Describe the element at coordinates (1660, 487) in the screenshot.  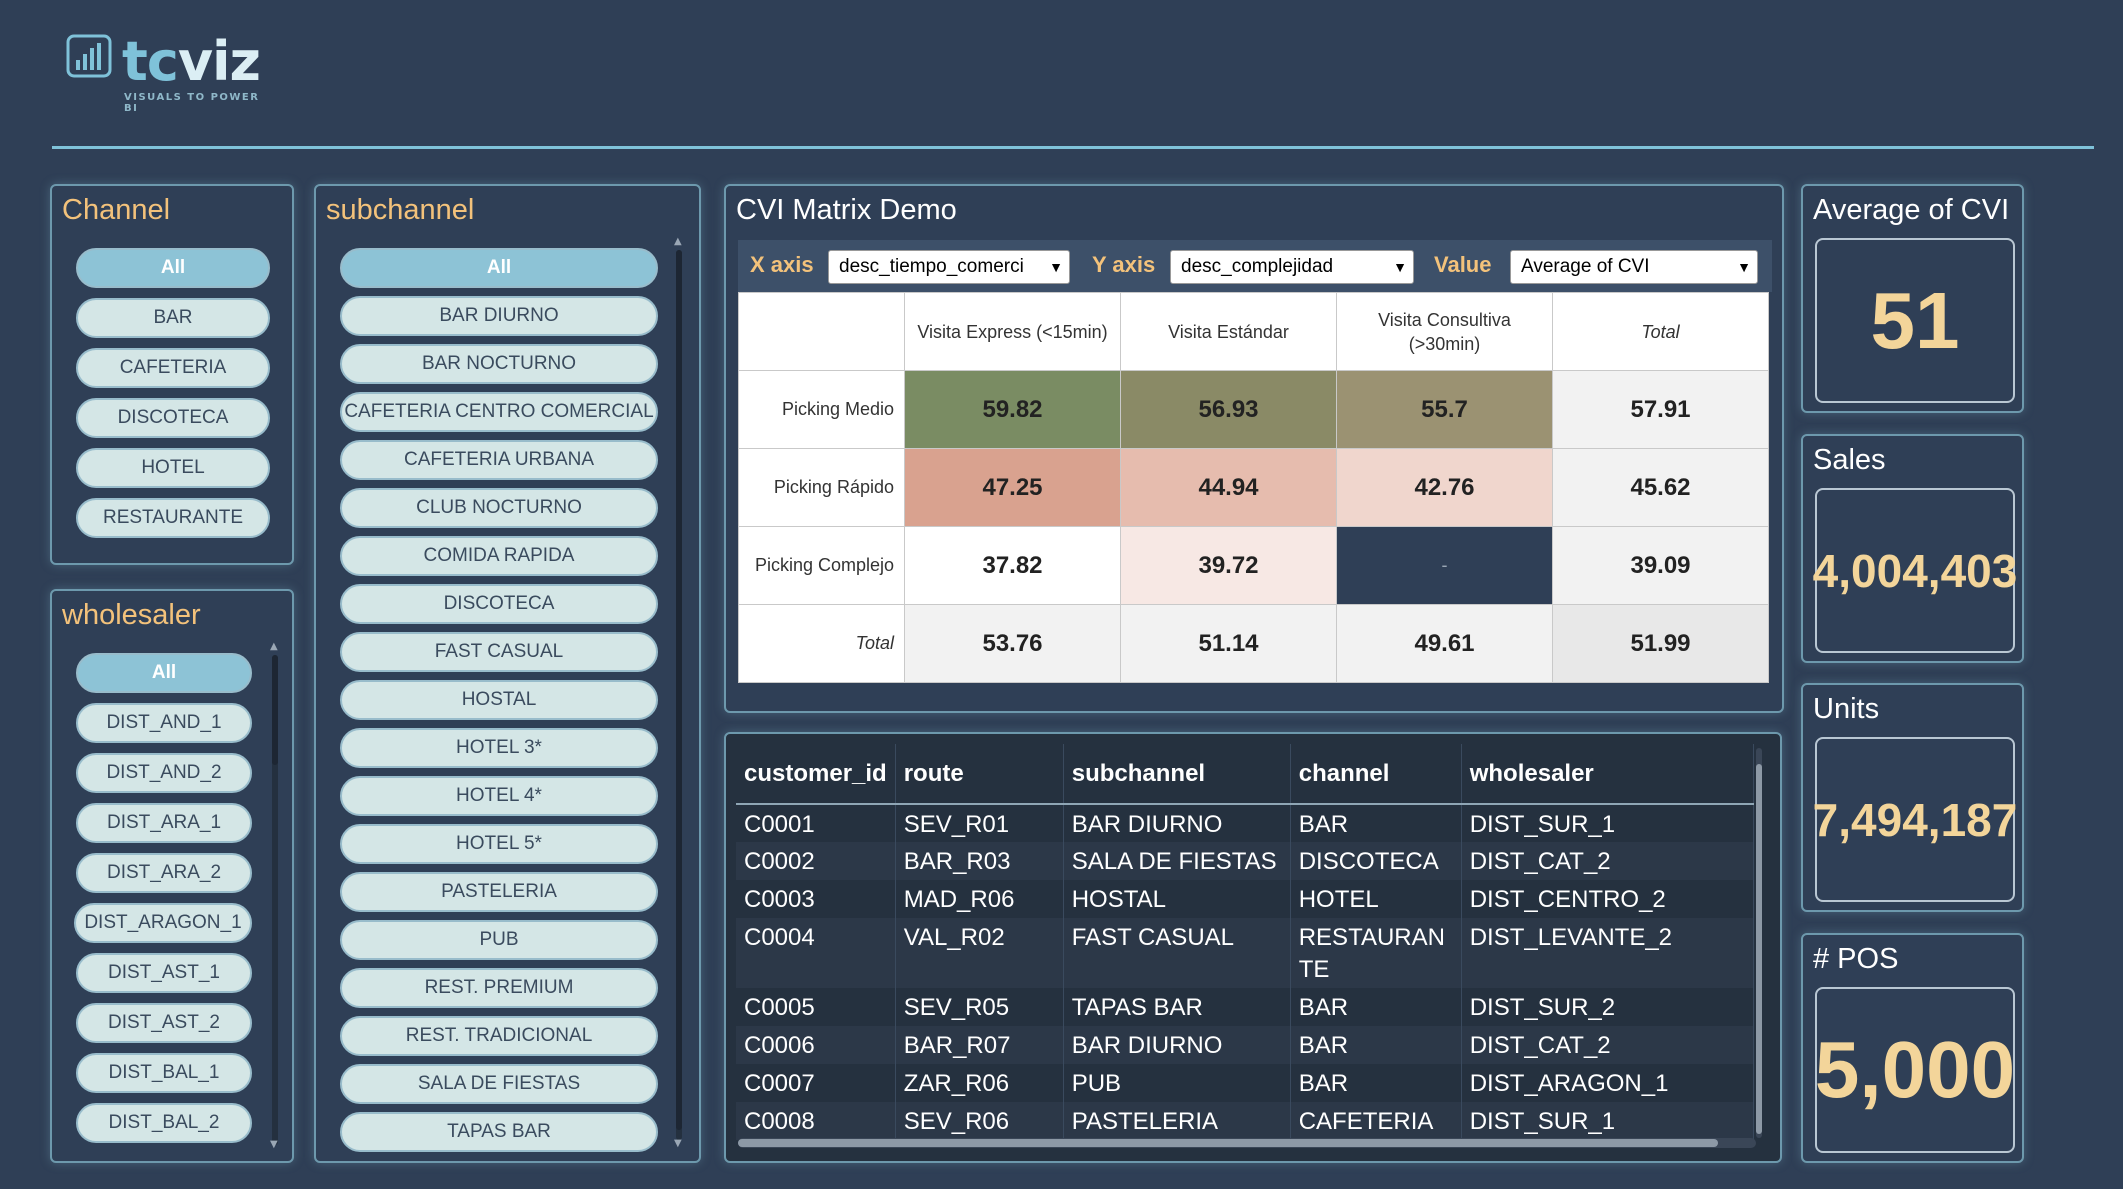
I see `matrix-cell: 45.62` at that location.